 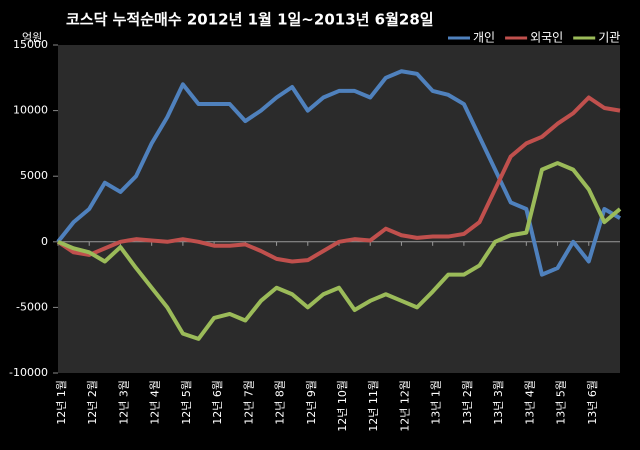 I want to click on x-tick-label: 13년 4월, so click(x=529, y=402).